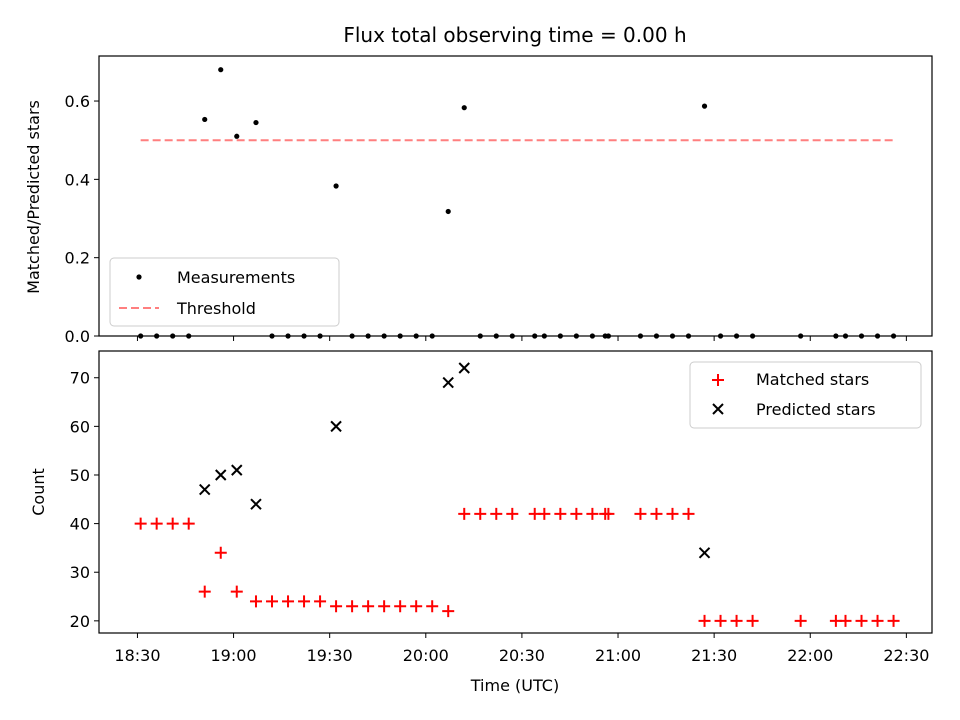  I want to click on bottom-y-tick-label: 60, so click(80, 426).